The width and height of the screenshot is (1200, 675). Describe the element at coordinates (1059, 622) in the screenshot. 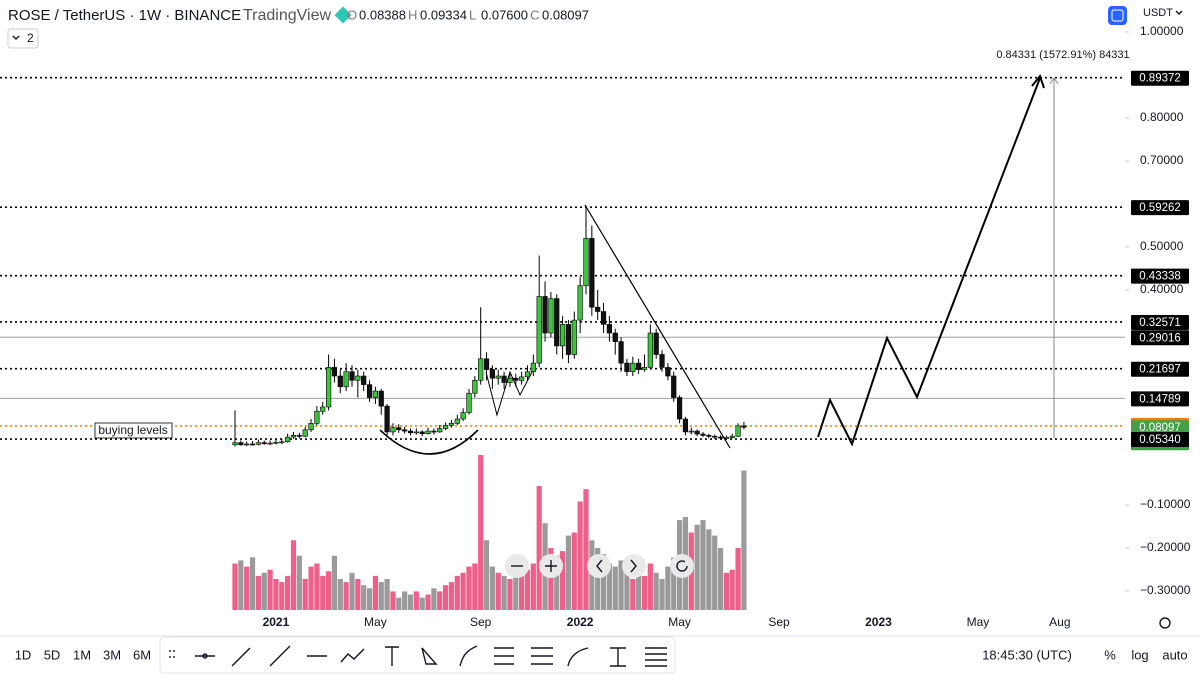

I see `x-tick-label: Aug` at that location.